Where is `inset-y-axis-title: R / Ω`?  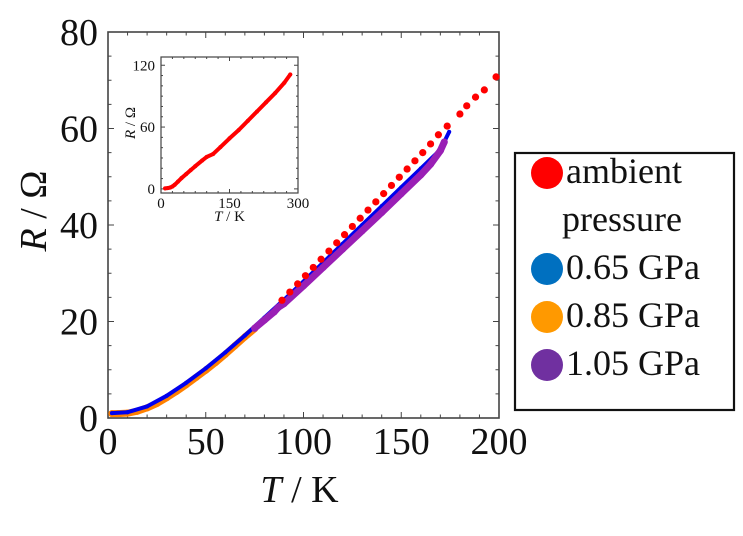 inset-y-axis-title: R / Ω is located at coordinates (131, 123).